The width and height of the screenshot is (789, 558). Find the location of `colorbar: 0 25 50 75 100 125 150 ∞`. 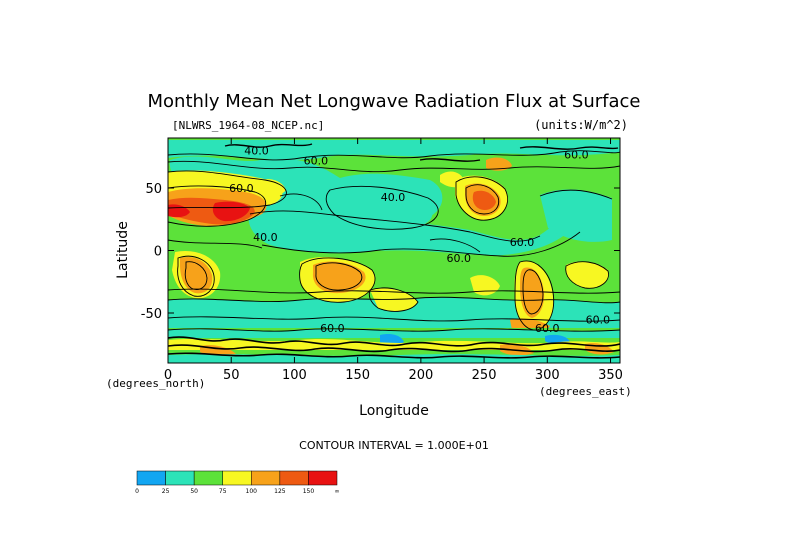

colorbar: 0 25 50 75 100 125 150 ∞ is located at coordinates (237, 482).